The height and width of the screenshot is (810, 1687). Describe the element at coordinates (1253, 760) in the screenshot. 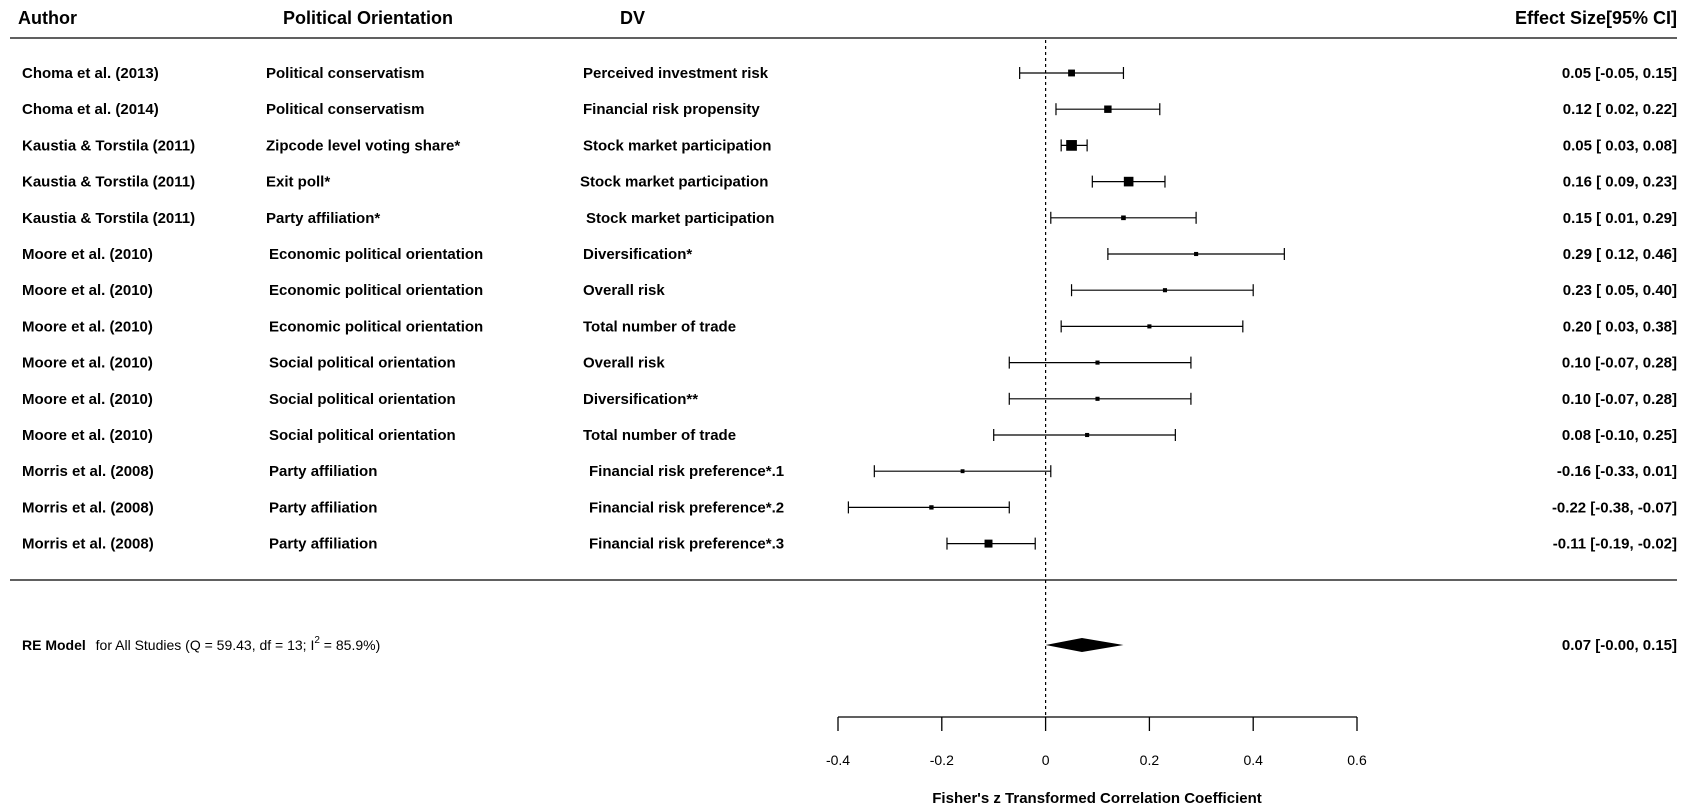

I see `x-axis-tick-label: 0.4` at that location.